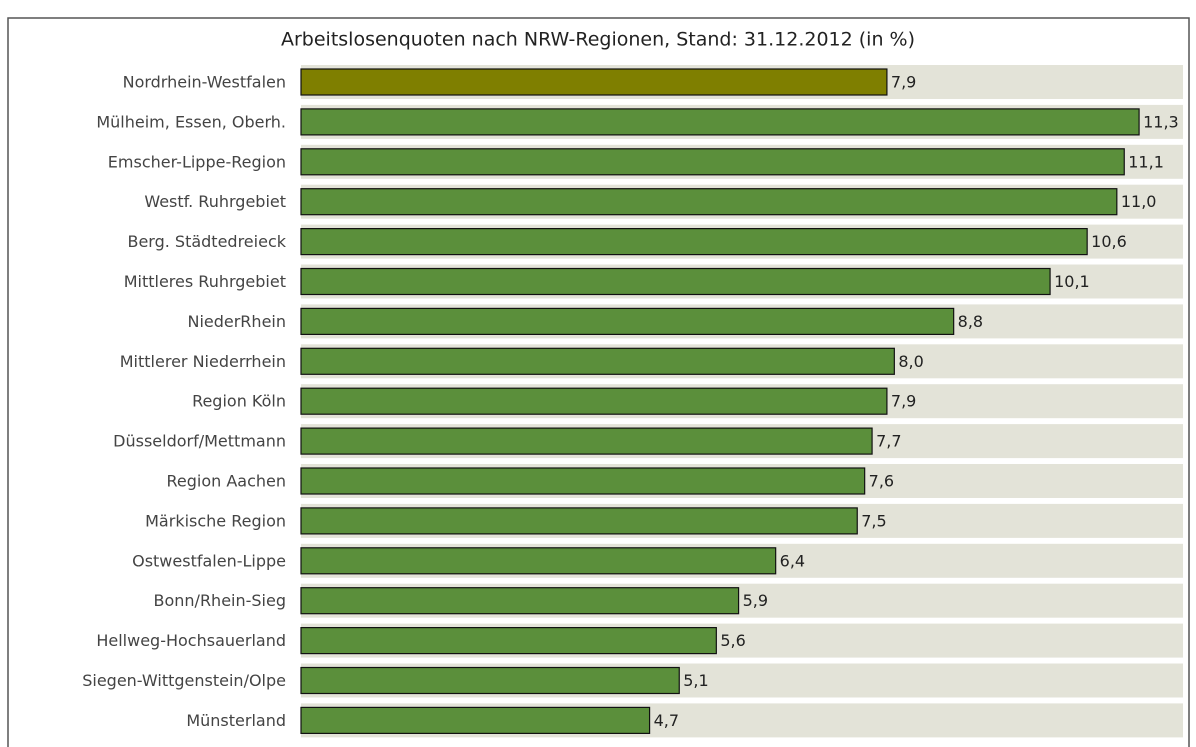  I want to click on value-label: 6,4, so click(792, 560).